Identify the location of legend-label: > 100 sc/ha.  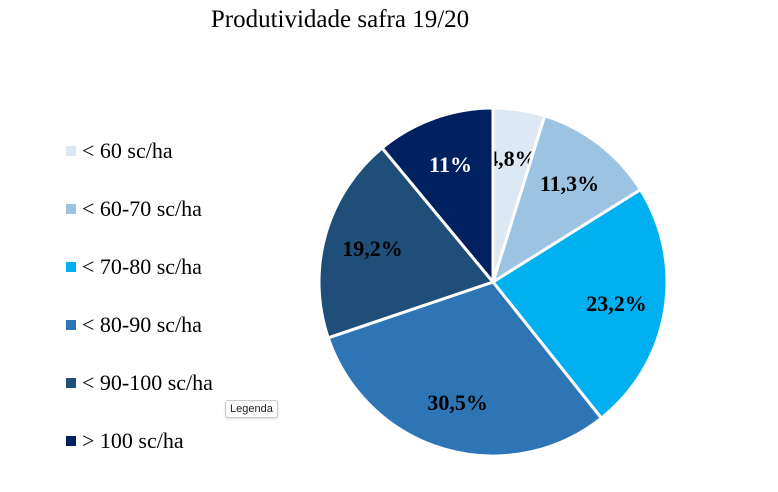
(133, 440).